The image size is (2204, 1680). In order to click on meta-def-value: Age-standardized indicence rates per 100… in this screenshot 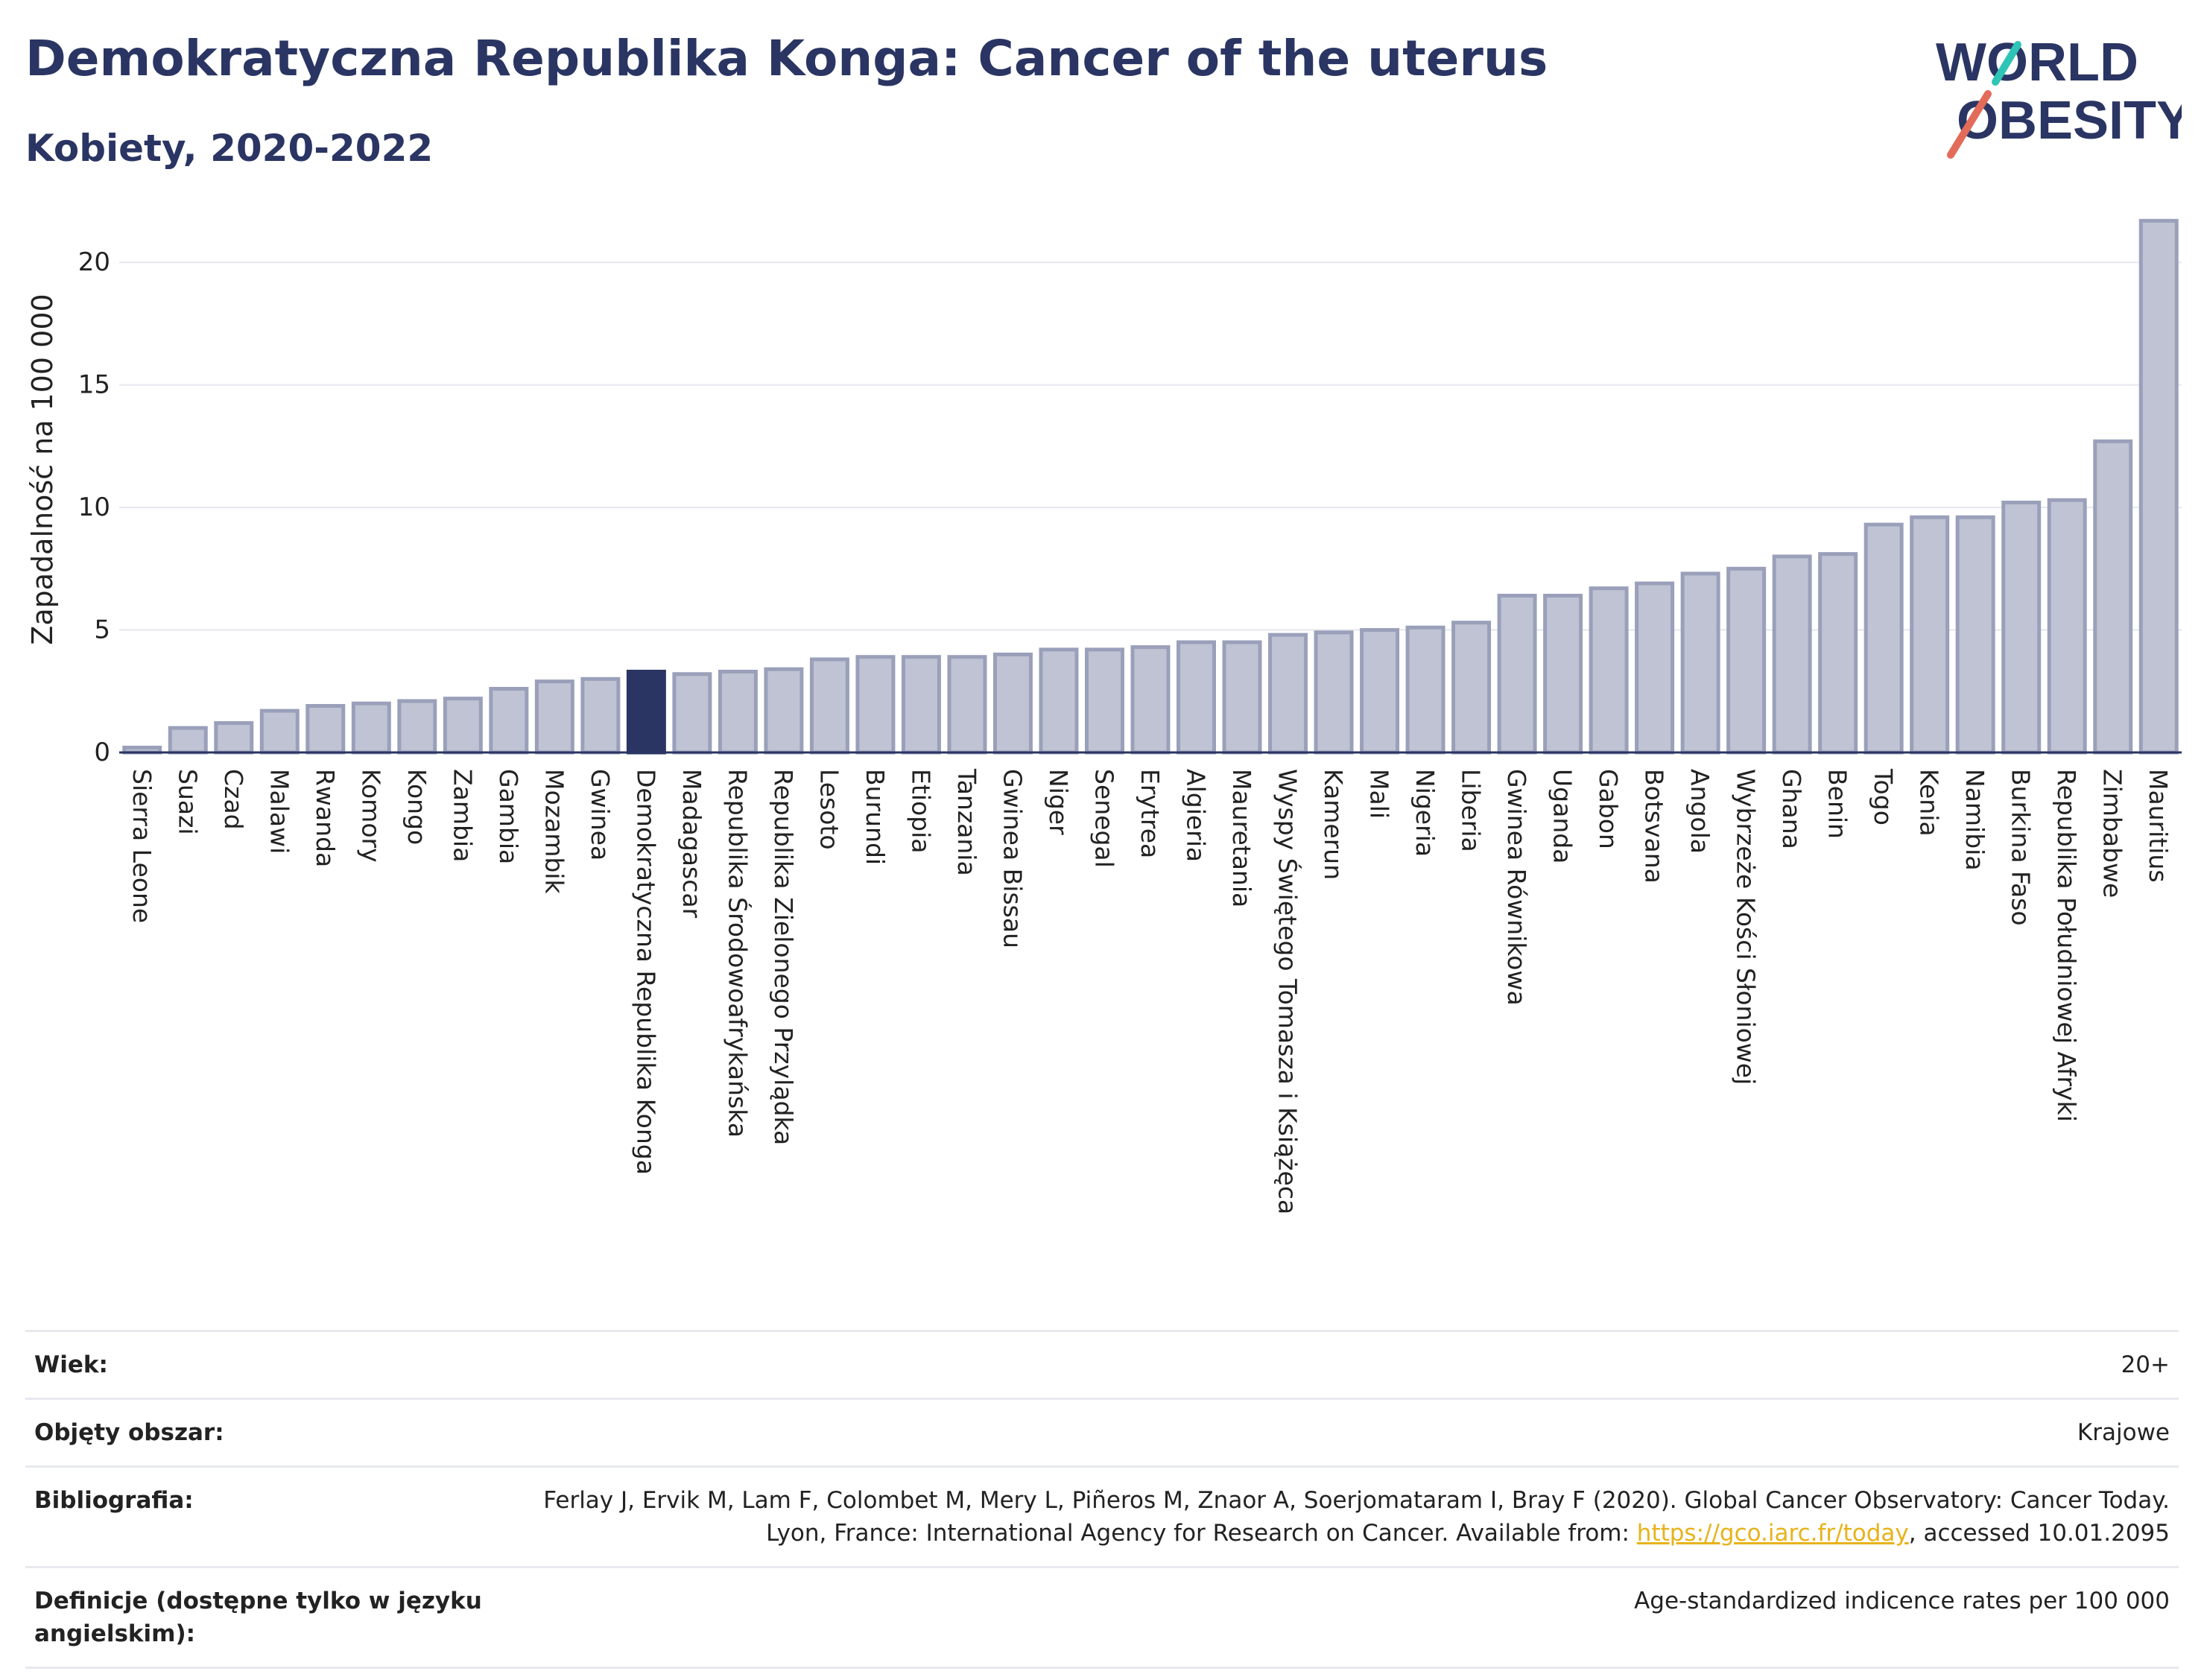, I will do `click(1902, 1601)`.